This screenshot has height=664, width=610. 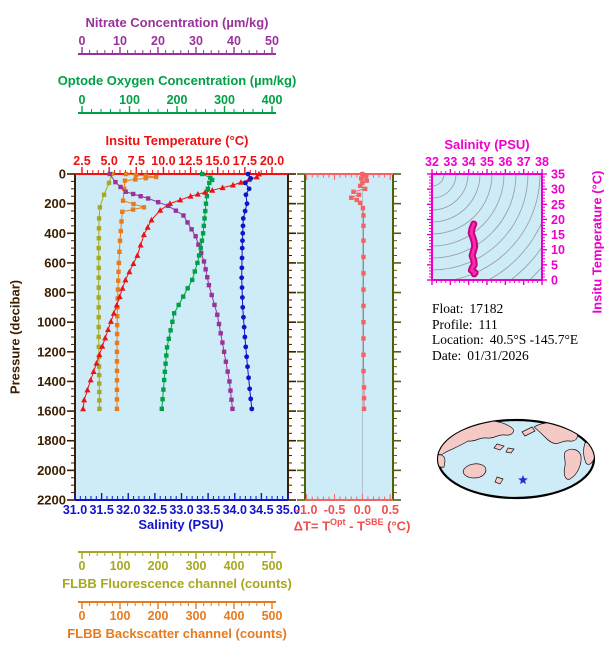 I want to click on tick-label: 2200, so click(x=51, y=500).